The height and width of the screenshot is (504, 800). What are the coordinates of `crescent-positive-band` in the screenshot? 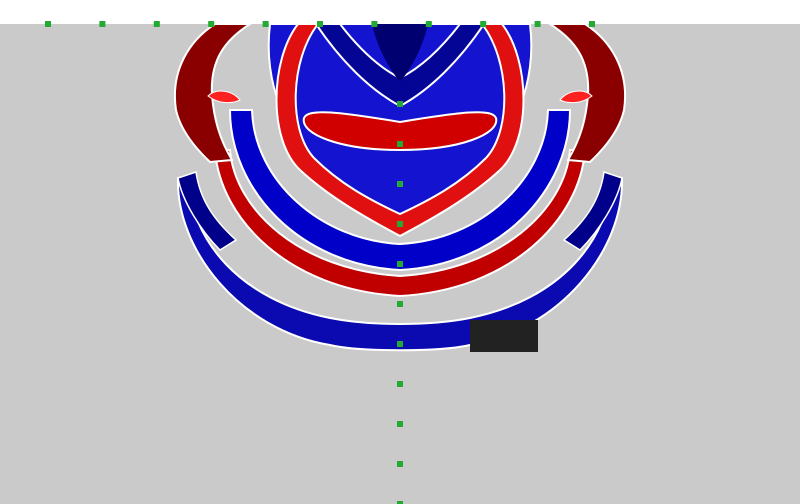 It's located at (400, 131).